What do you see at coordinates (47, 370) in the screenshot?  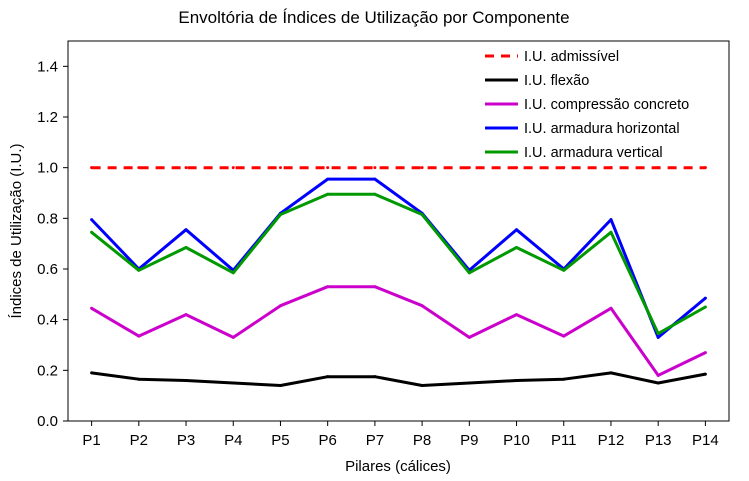 I see `y-tick-label: 0.2` at bounding box center [47, 370].